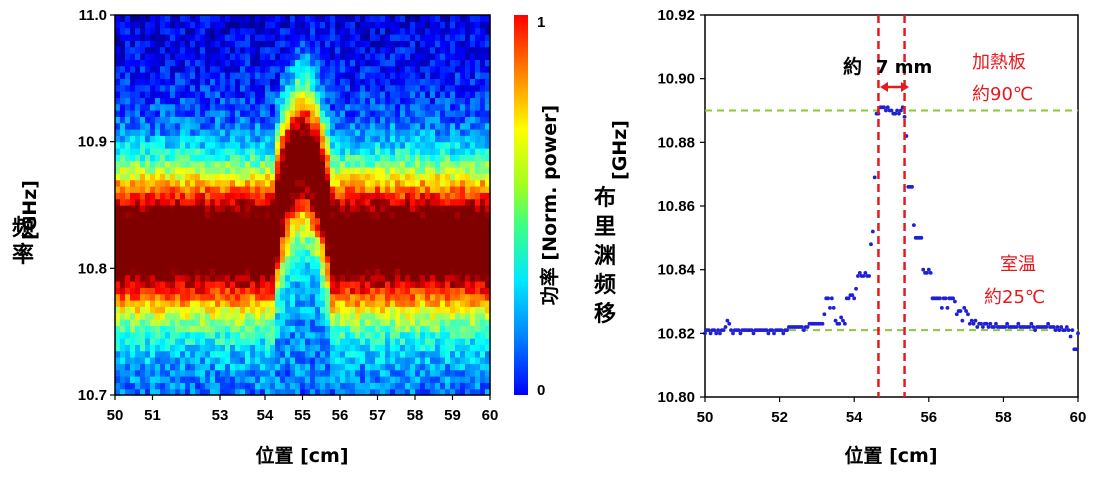  What do you see at coordinates (966, 311) in the screenshot?
I see `data-point` at bounding box center [966, 311].